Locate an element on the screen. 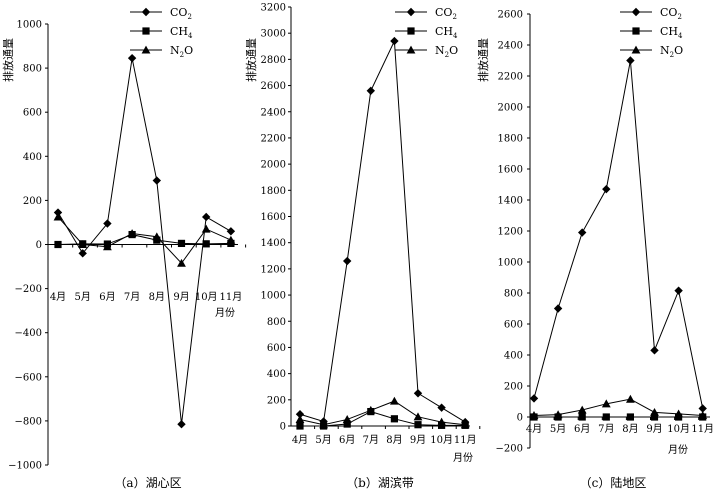 The height and width of the screenshot is (495, 716). y-tick-label: 1800 is located at coordinates (510, 139).